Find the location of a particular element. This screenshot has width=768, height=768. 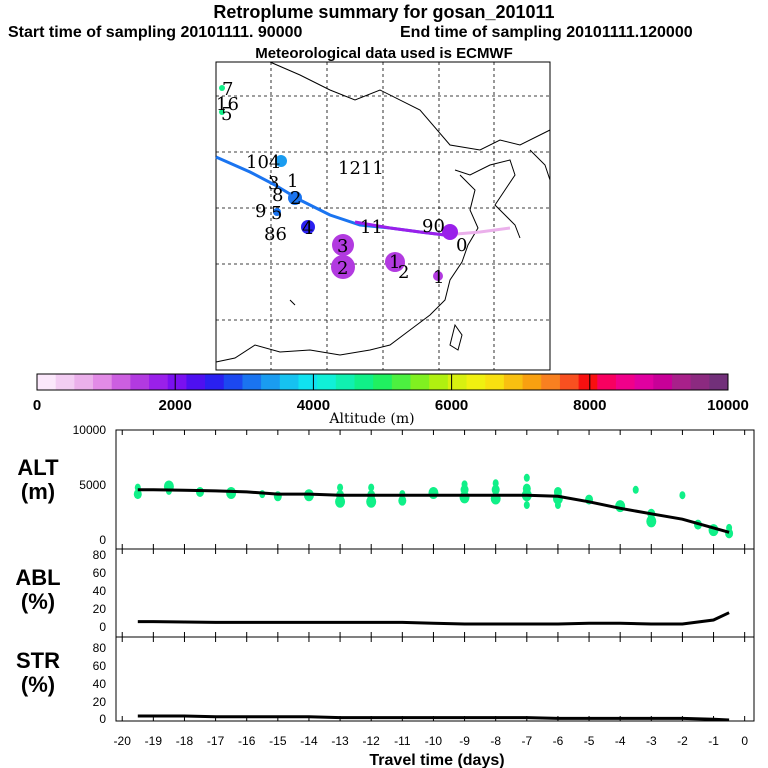

alt-tick: 10000 is located at coordinates (90, 430).